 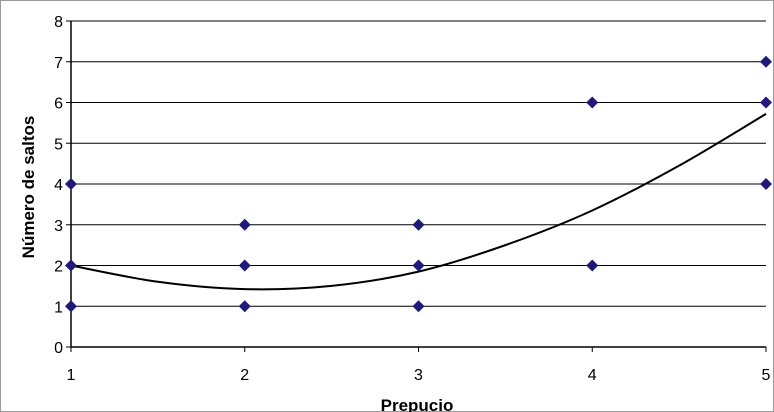 I want to click on y-tick-label: 5, so click(x=58, y=144).